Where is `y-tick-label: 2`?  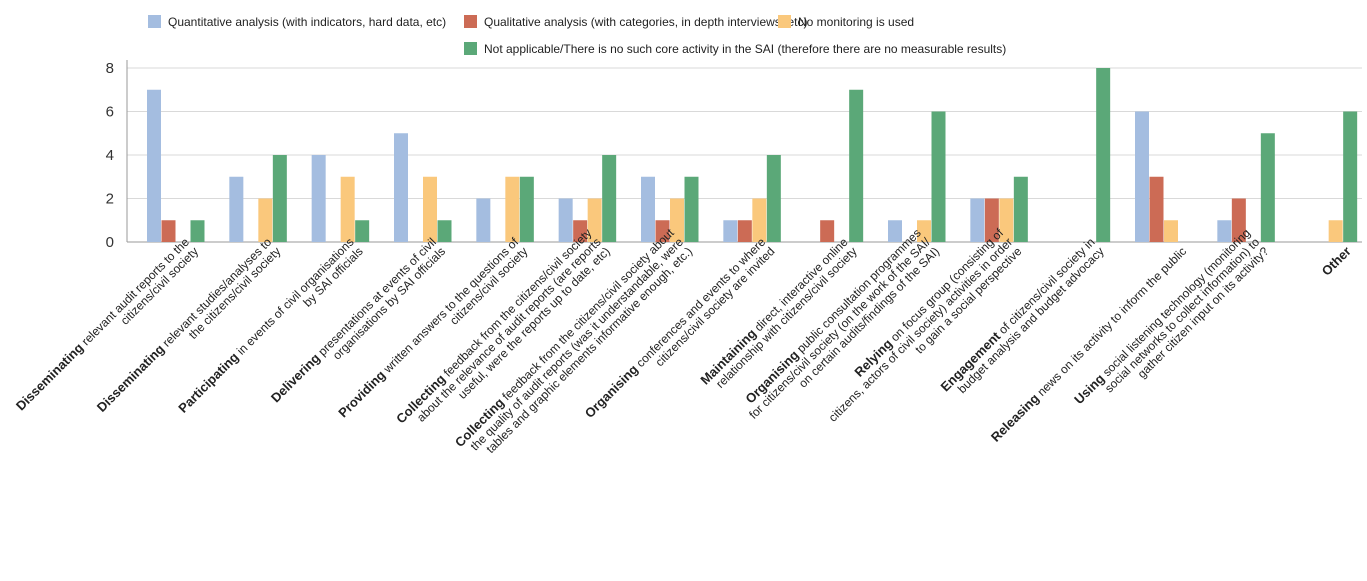
y-tick-label: 2 is located at coordinates (110, 199).